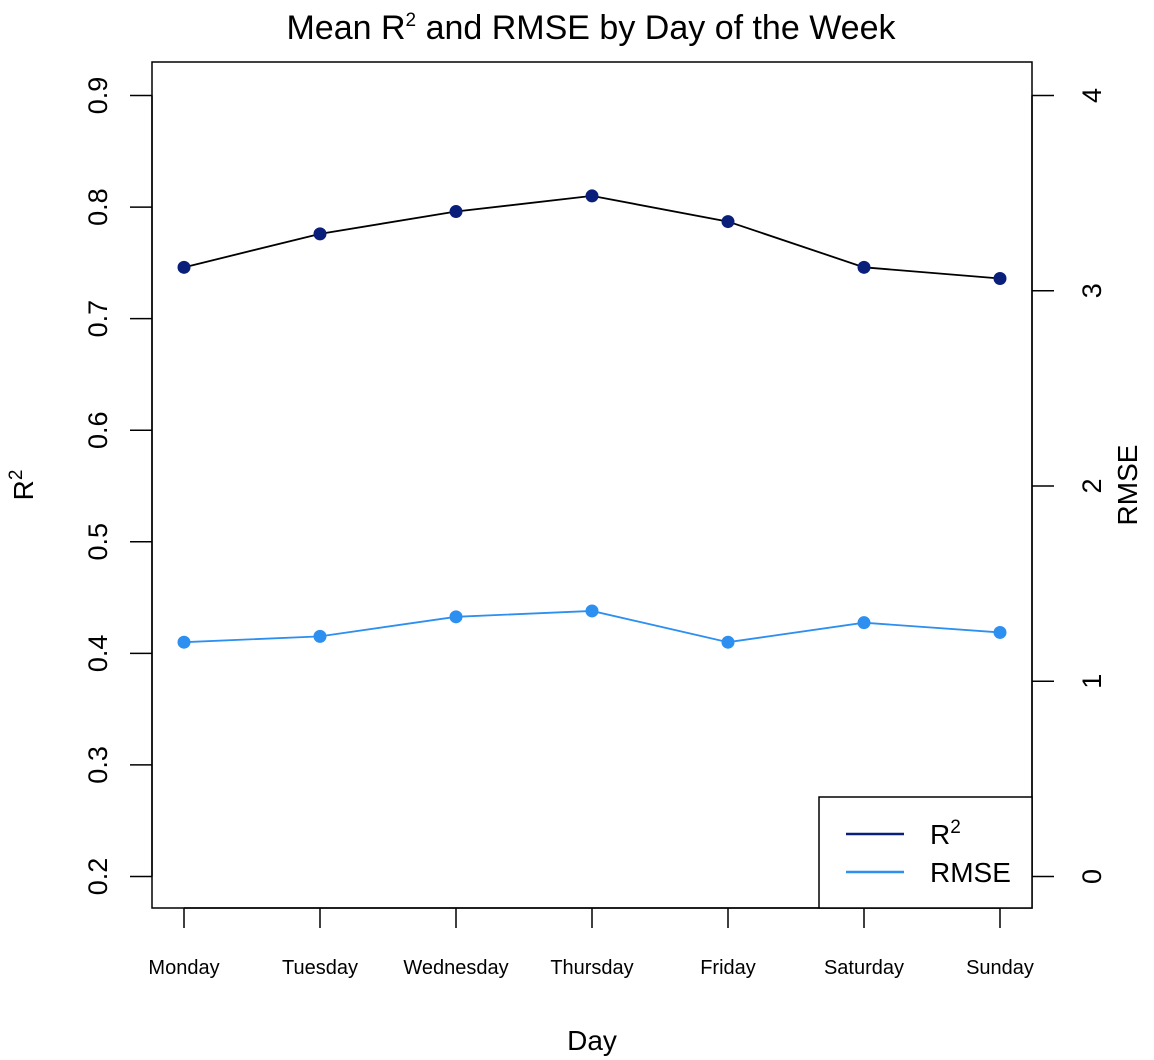 The width and height of the screenshot is (1154, 1060). What do you see at coordinates (98, 542) in the screenshot?
I see `y-tick-label: 0.5` at bounding box center [98, 542].